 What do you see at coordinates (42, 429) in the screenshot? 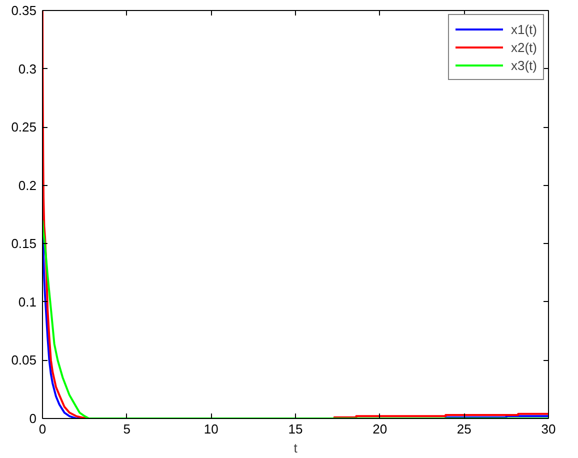
I see `x-tick-label: 0` at bounding box center [42, 429].